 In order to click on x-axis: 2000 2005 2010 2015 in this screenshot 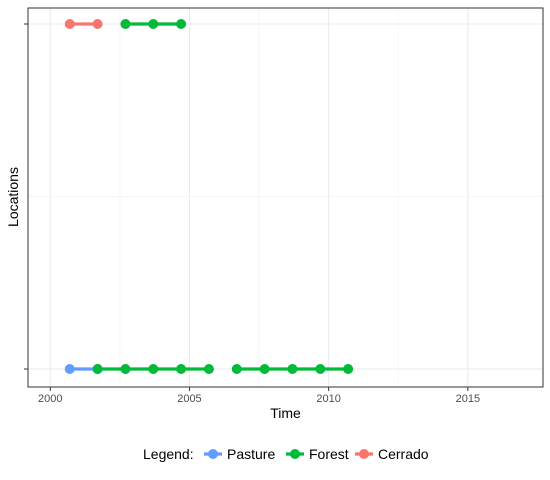, I will do `click(259, 396)`.